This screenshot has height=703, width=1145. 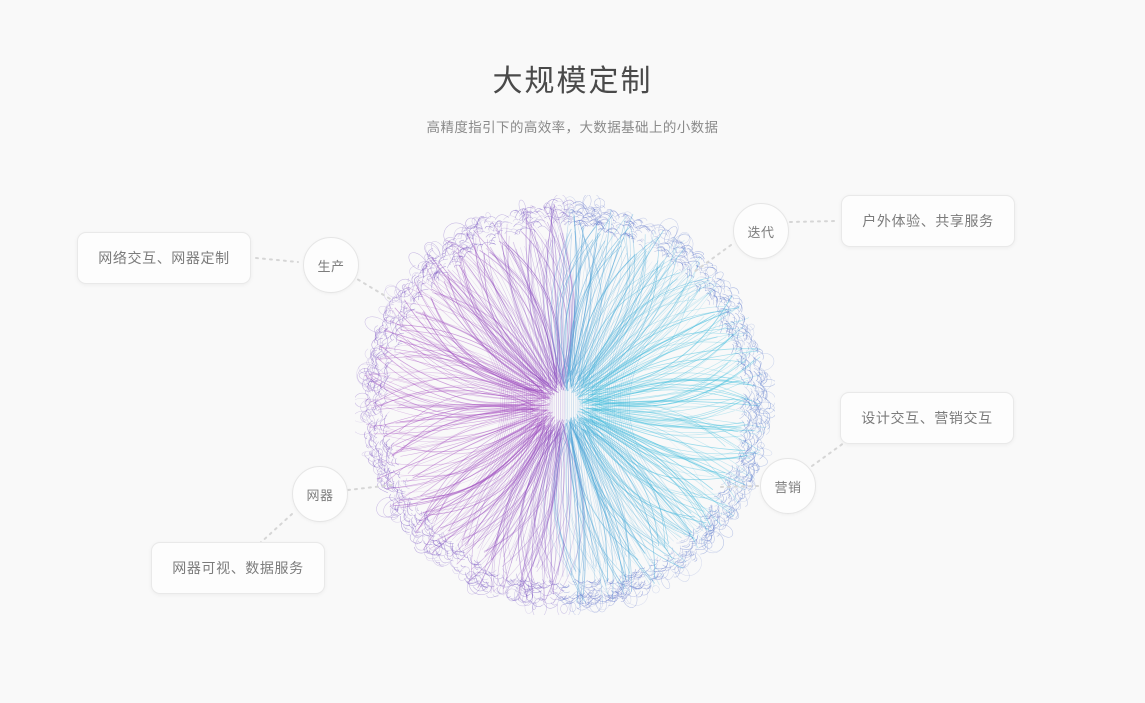 I want to click on chip-device-visualization: 网器可视、数据服务, so click(x=238, y=568).